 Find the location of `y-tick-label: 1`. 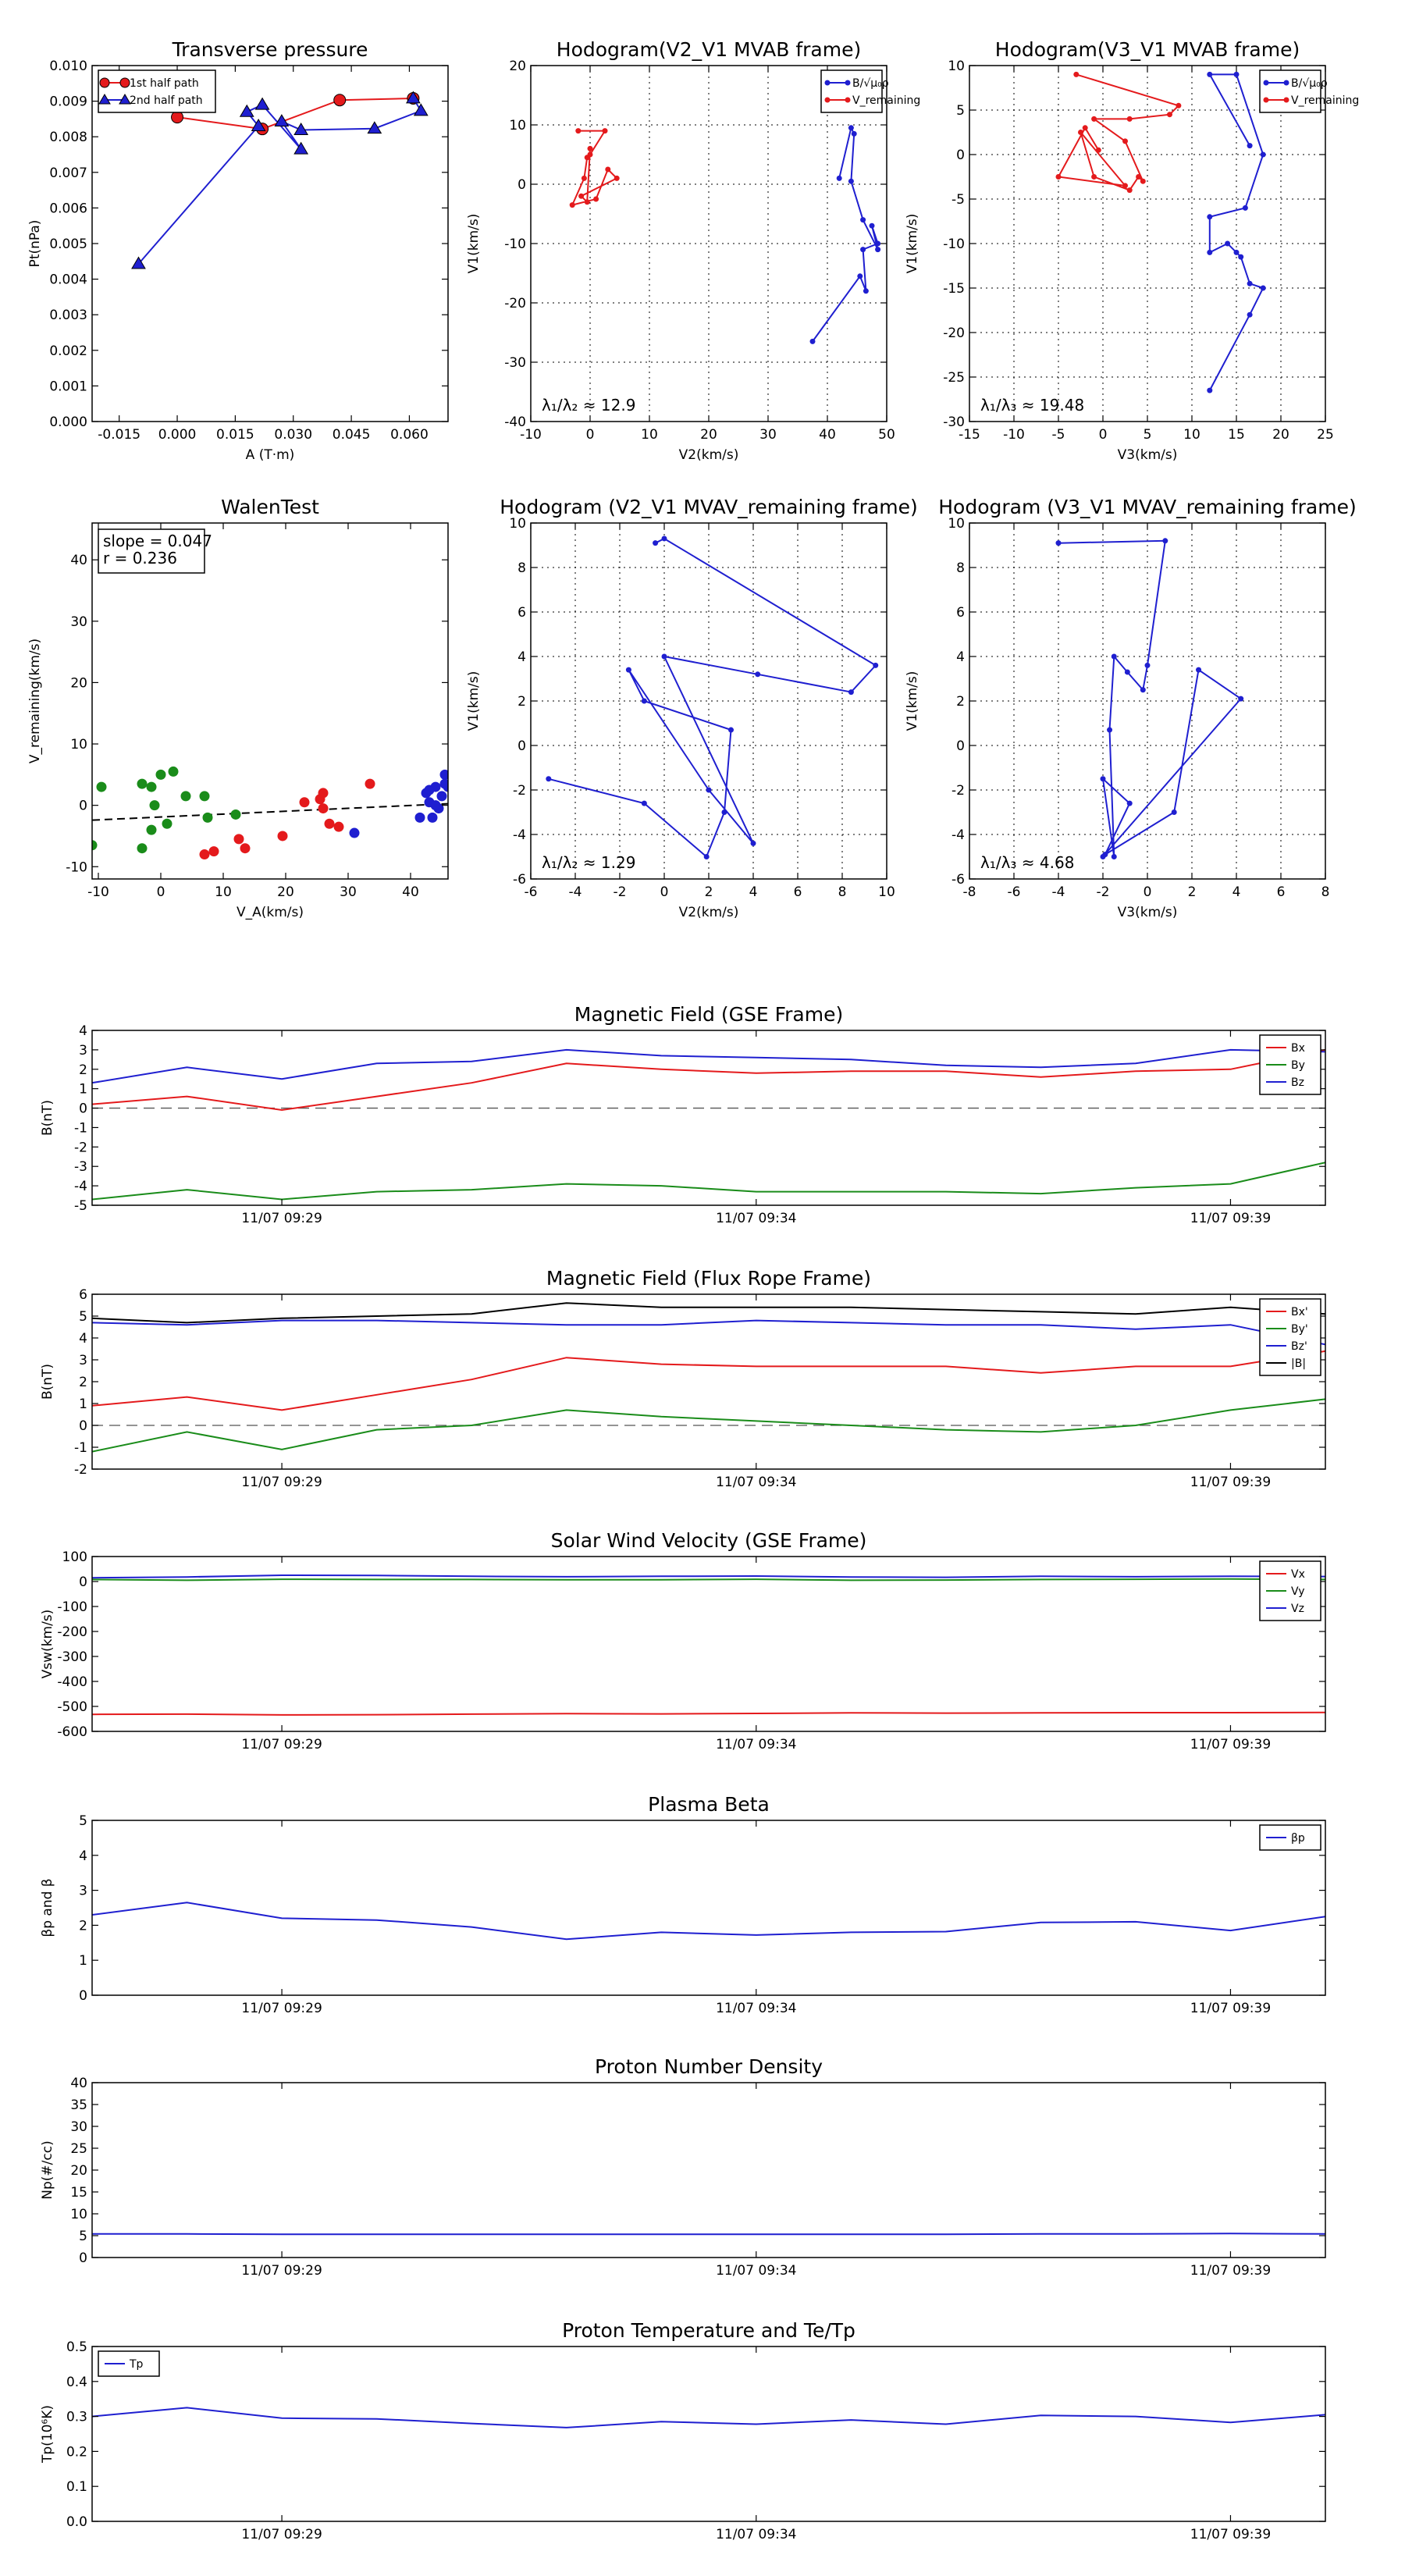

y-tick-label: 1 is located at coordinates (83, 1090).